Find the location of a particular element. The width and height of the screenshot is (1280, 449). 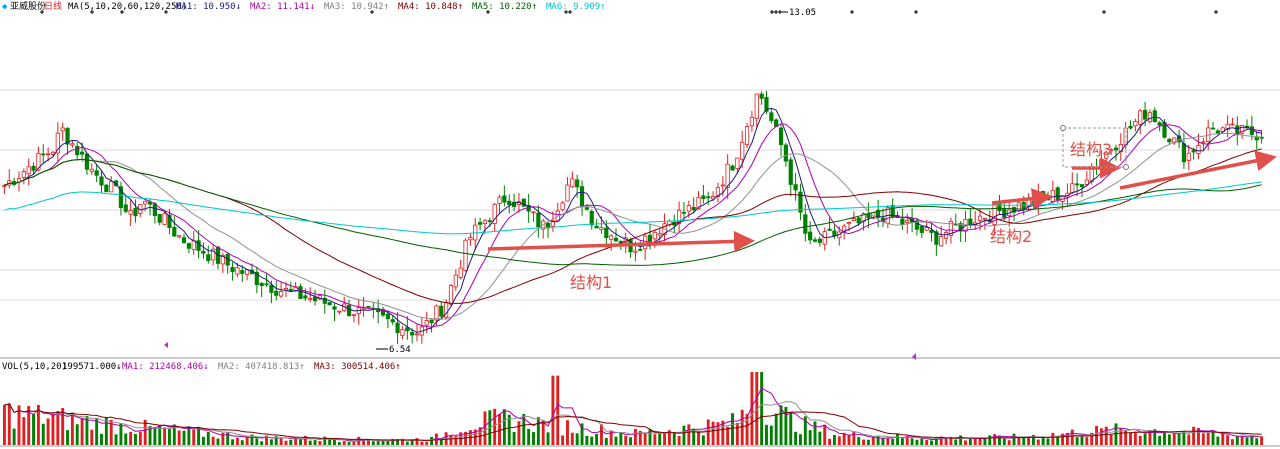

selection-box is located at coordinates (1094, 147).